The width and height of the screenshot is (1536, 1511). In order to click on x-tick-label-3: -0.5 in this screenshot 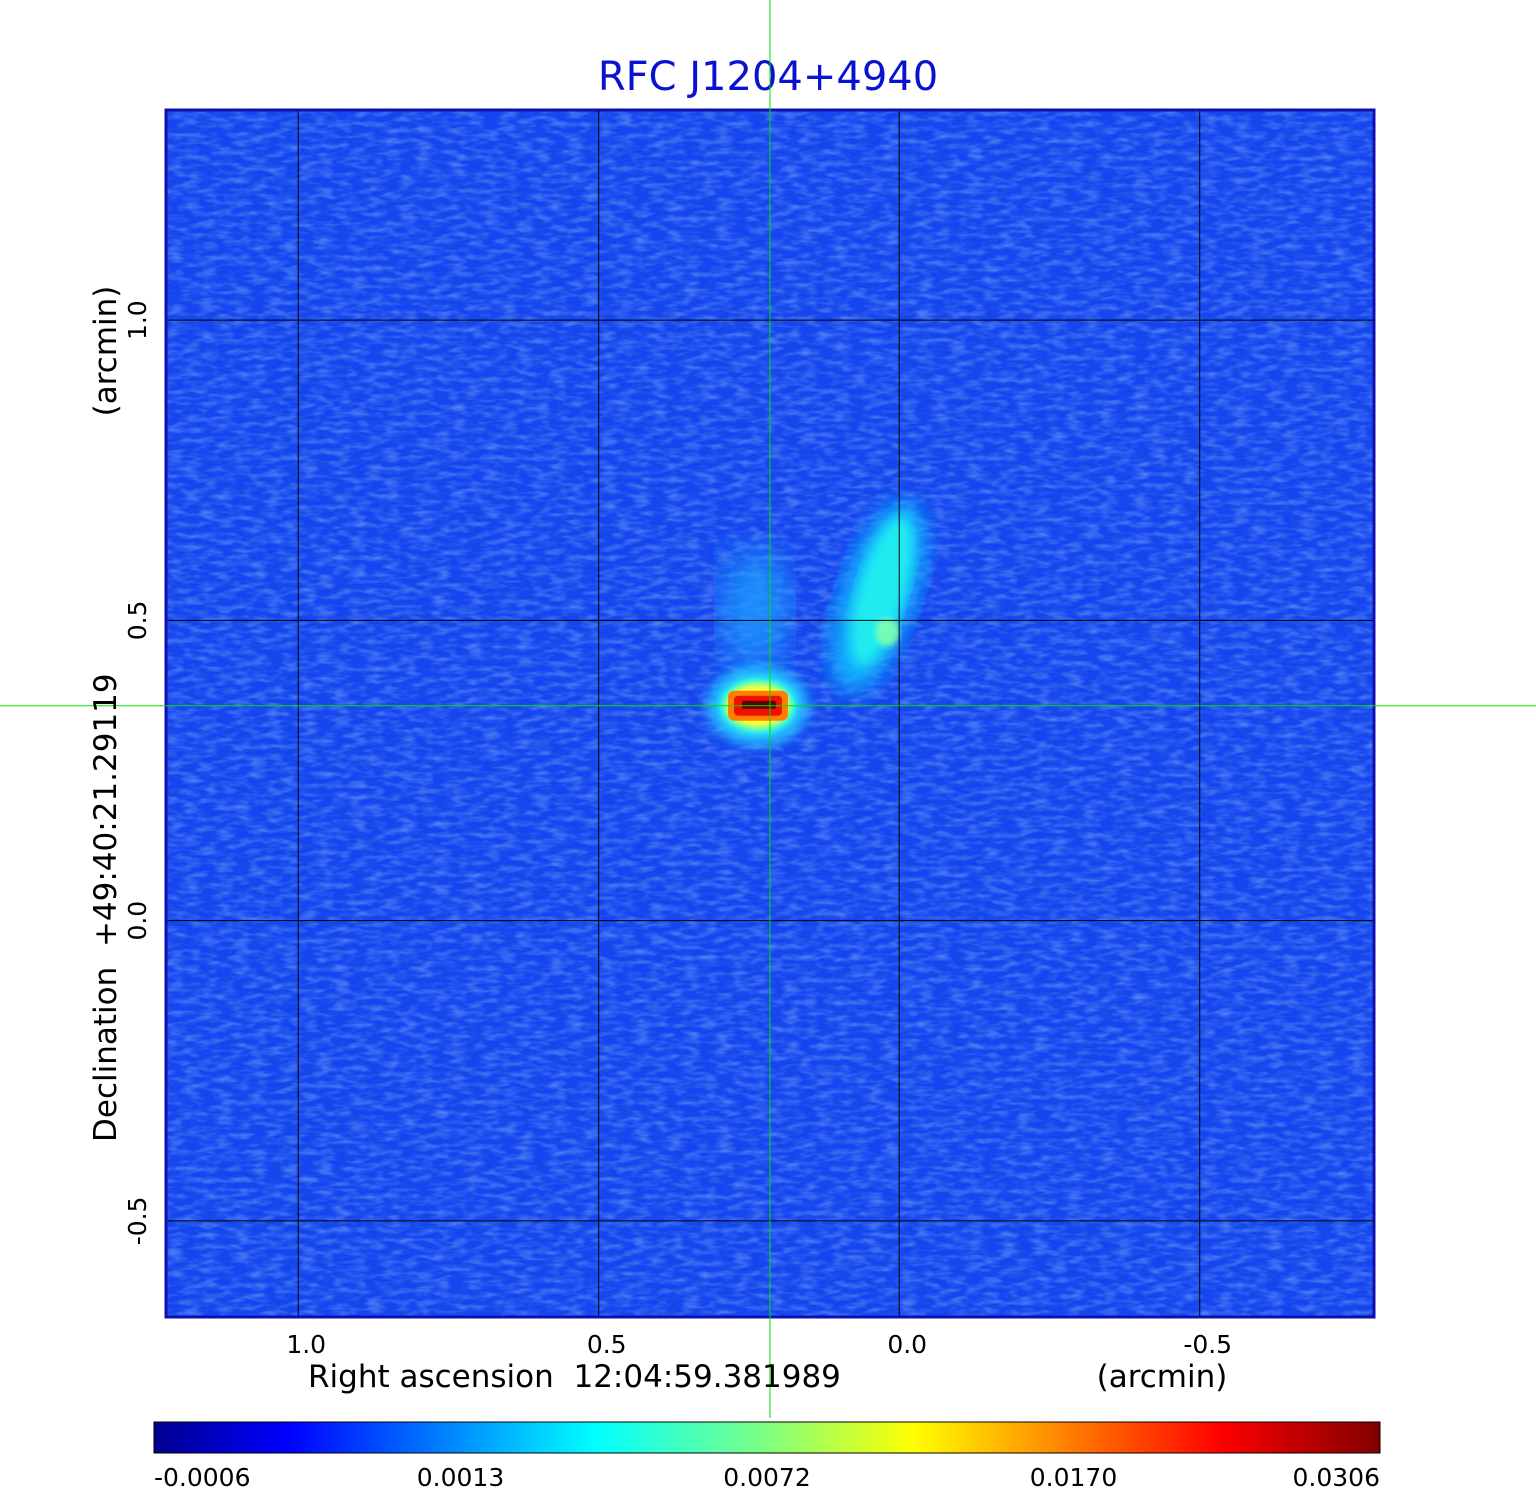, I will do `click(1207, 1344)`.